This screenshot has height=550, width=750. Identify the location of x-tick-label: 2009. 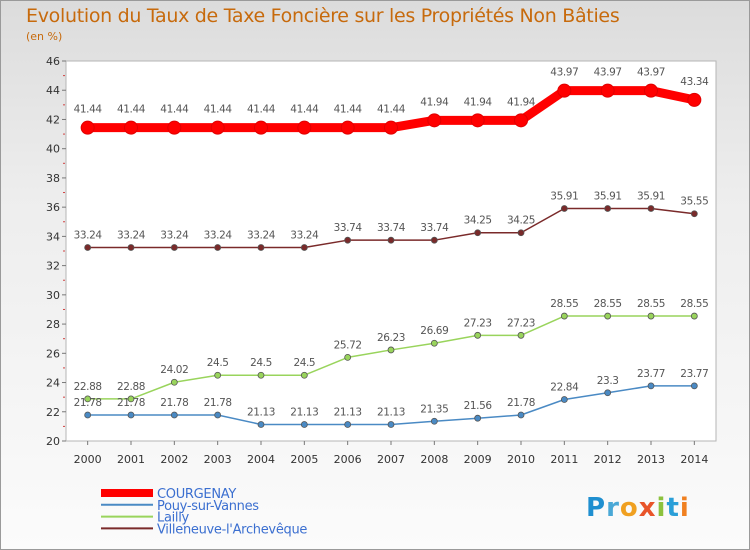
(478, 459).